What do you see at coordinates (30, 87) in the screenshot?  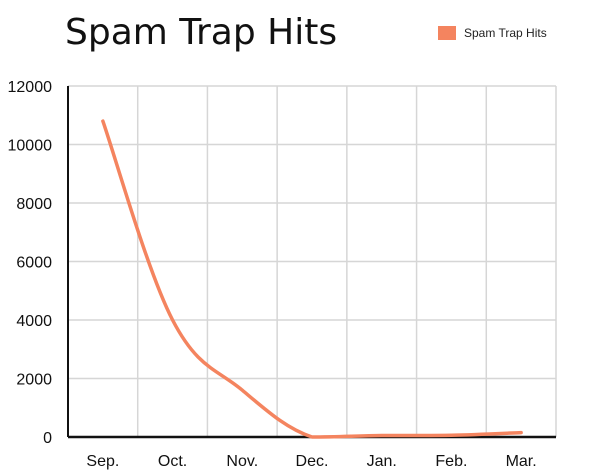 I see `y-tick-label: 12000` at bounding box center [30, 87].